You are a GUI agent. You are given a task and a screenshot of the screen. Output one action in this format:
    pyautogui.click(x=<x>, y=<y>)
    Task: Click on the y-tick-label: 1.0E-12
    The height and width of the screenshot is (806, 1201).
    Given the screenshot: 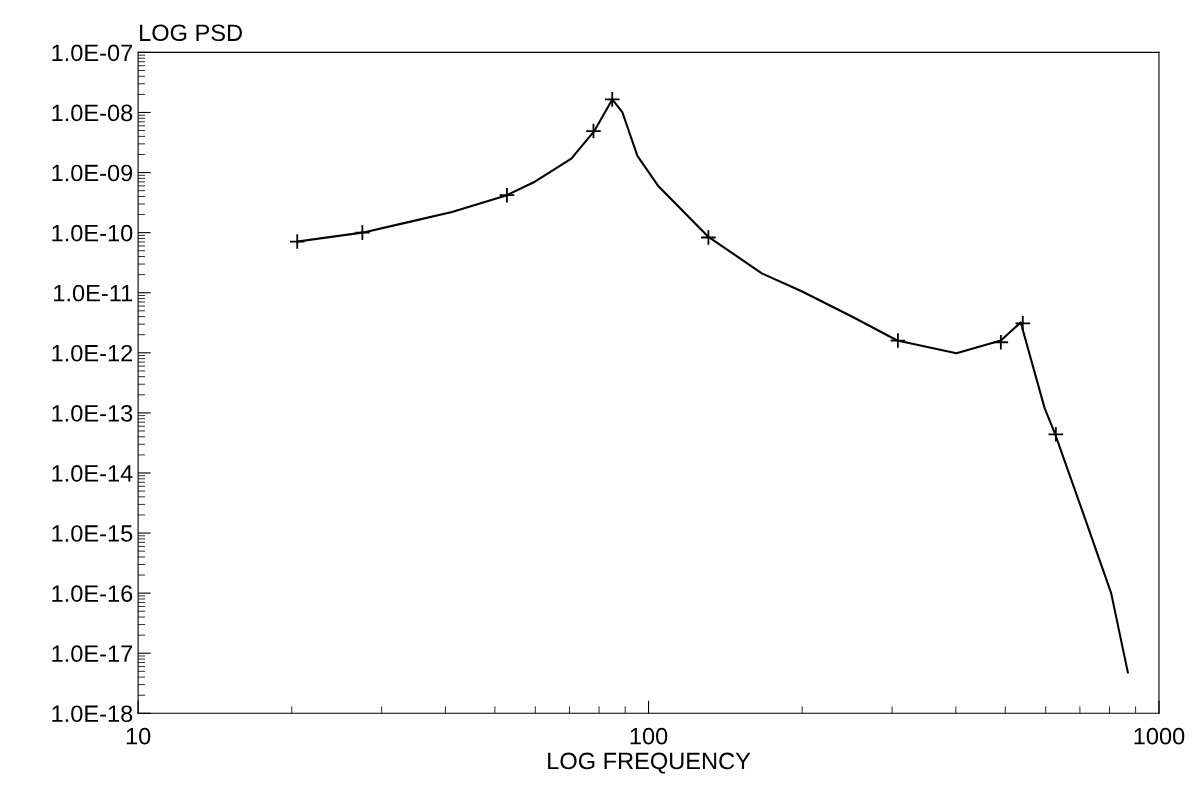 What is the action you would take?
    pyautogui.click(x=92, y=353)
    